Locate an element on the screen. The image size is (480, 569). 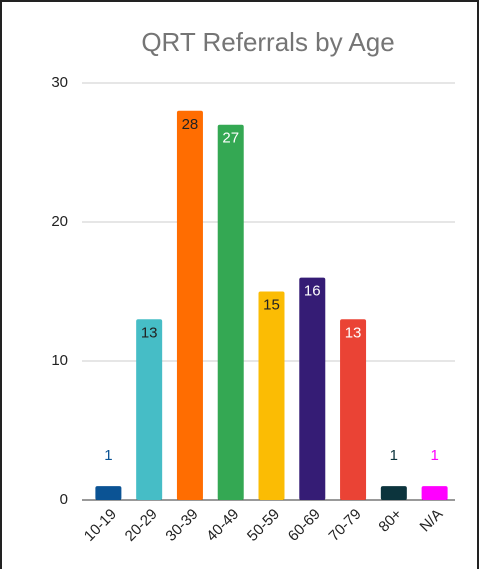
y-tick-label: 10 is located at coordinates (59, 360).